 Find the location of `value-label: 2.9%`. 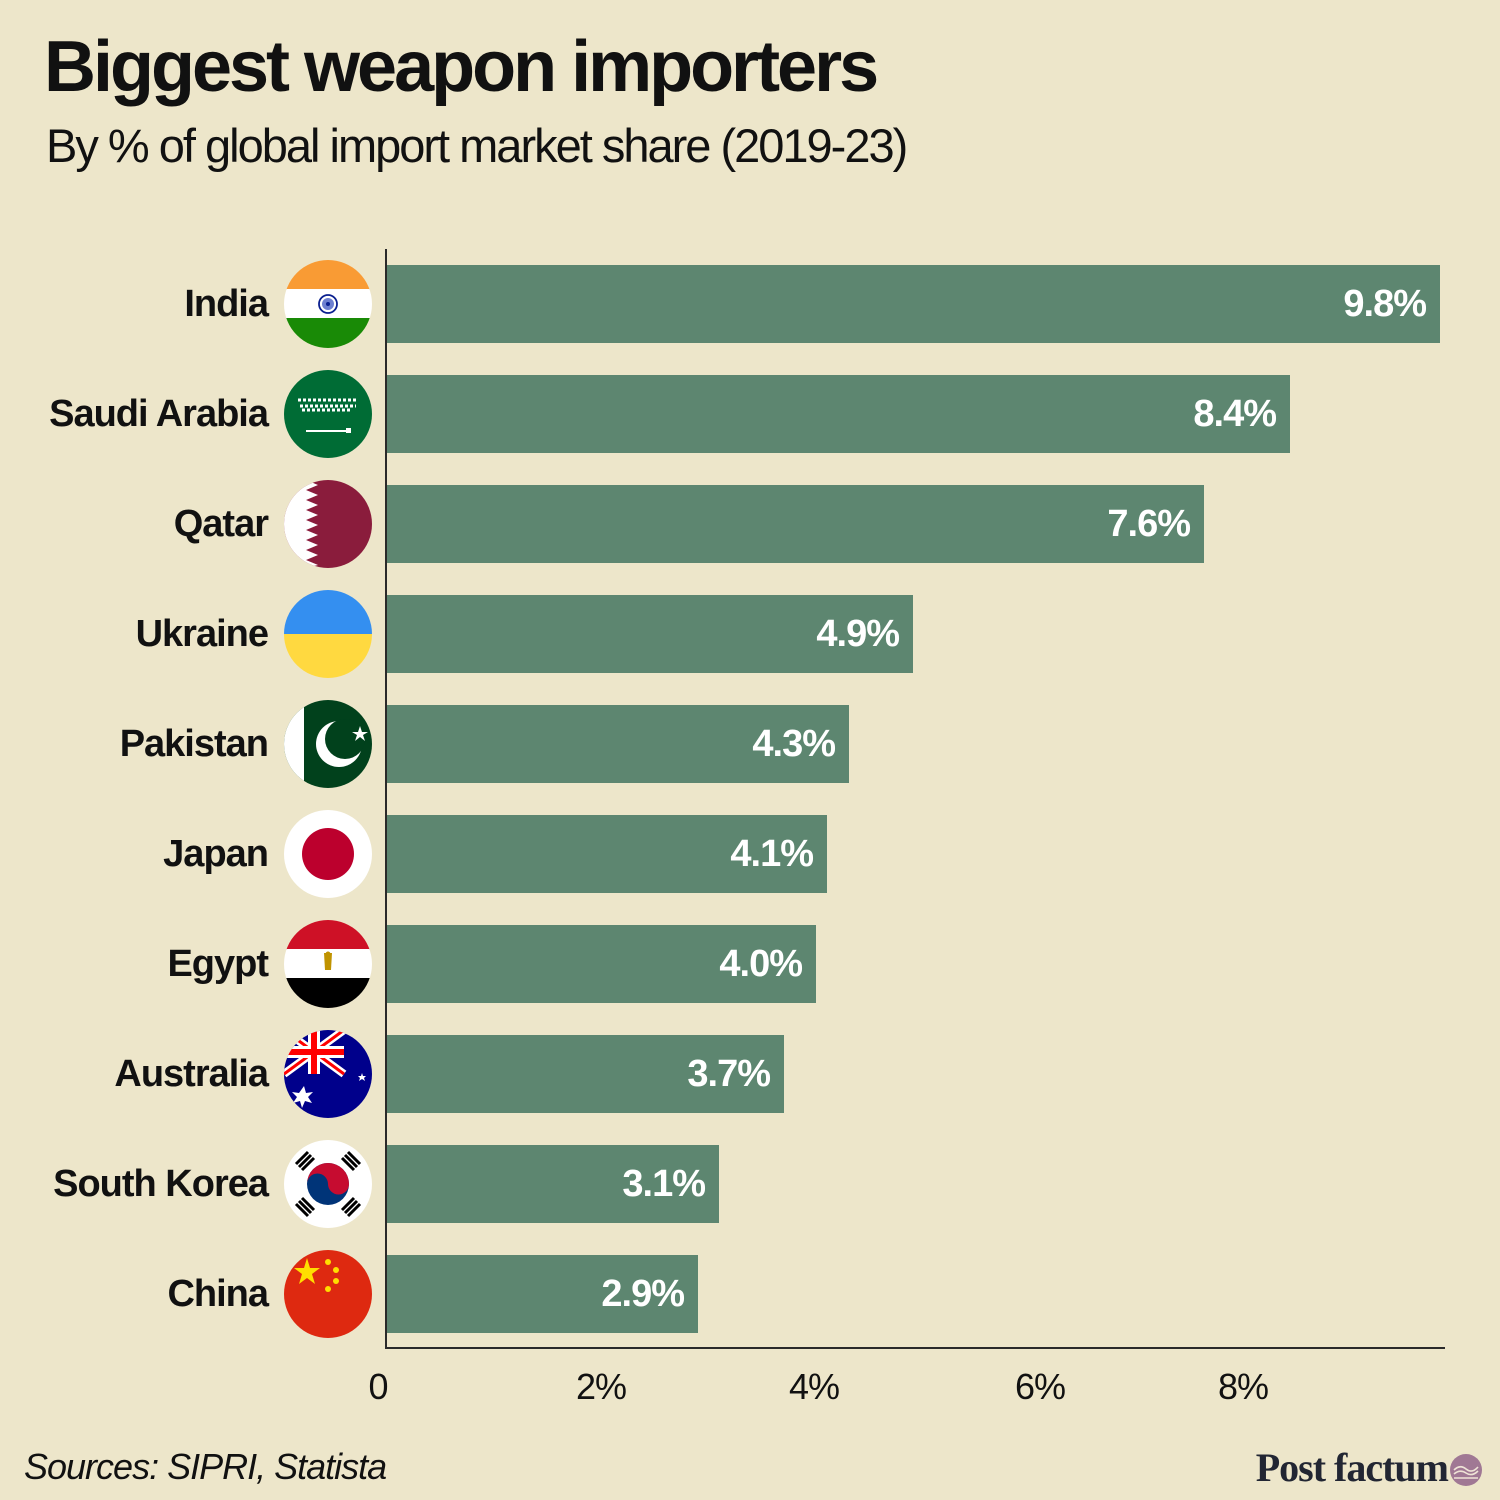

value-label: 2.9% is located at coordinates (643, 1294).